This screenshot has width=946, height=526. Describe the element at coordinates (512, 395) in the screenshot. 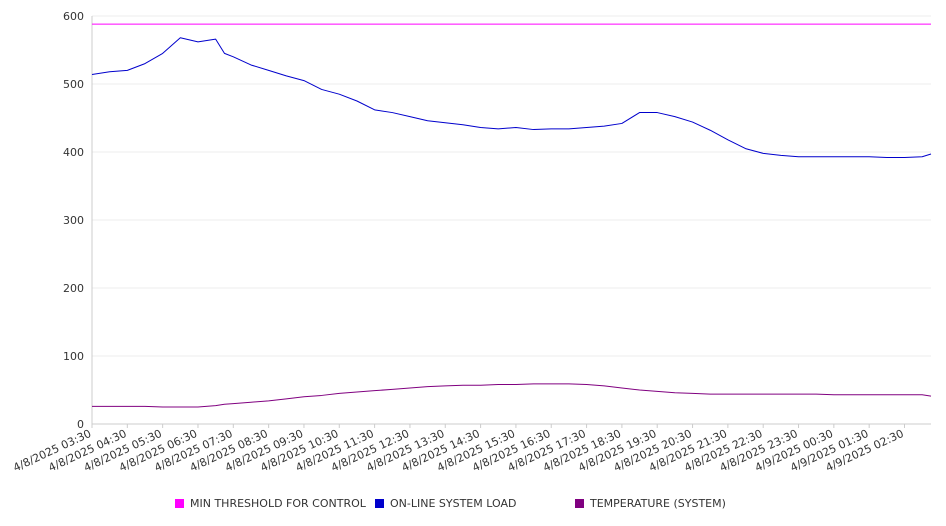

I see `series-line-temperature` at that location.